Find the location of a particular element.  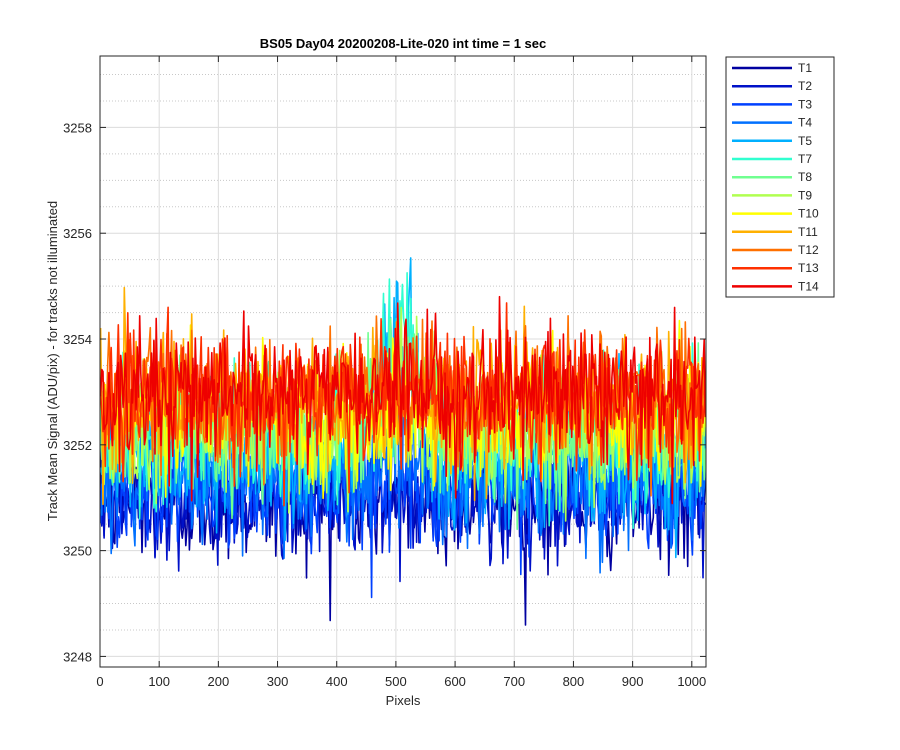

y-tick-label: 3258 is located at coordinates (77, 127).